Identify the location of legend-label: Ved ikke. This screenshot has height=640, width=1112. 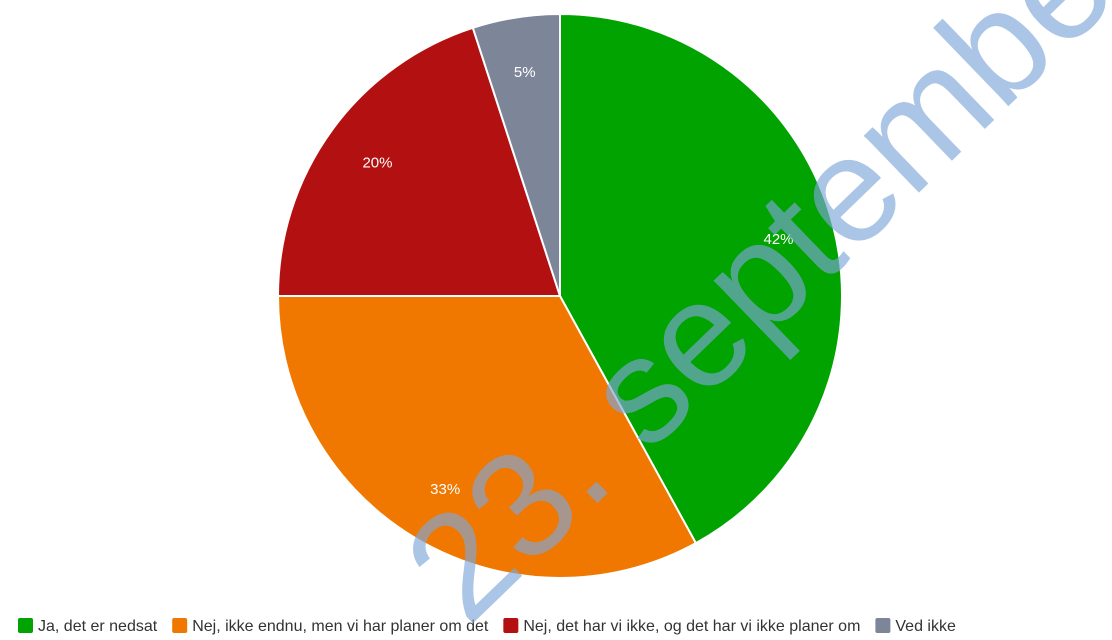
(925, 626).